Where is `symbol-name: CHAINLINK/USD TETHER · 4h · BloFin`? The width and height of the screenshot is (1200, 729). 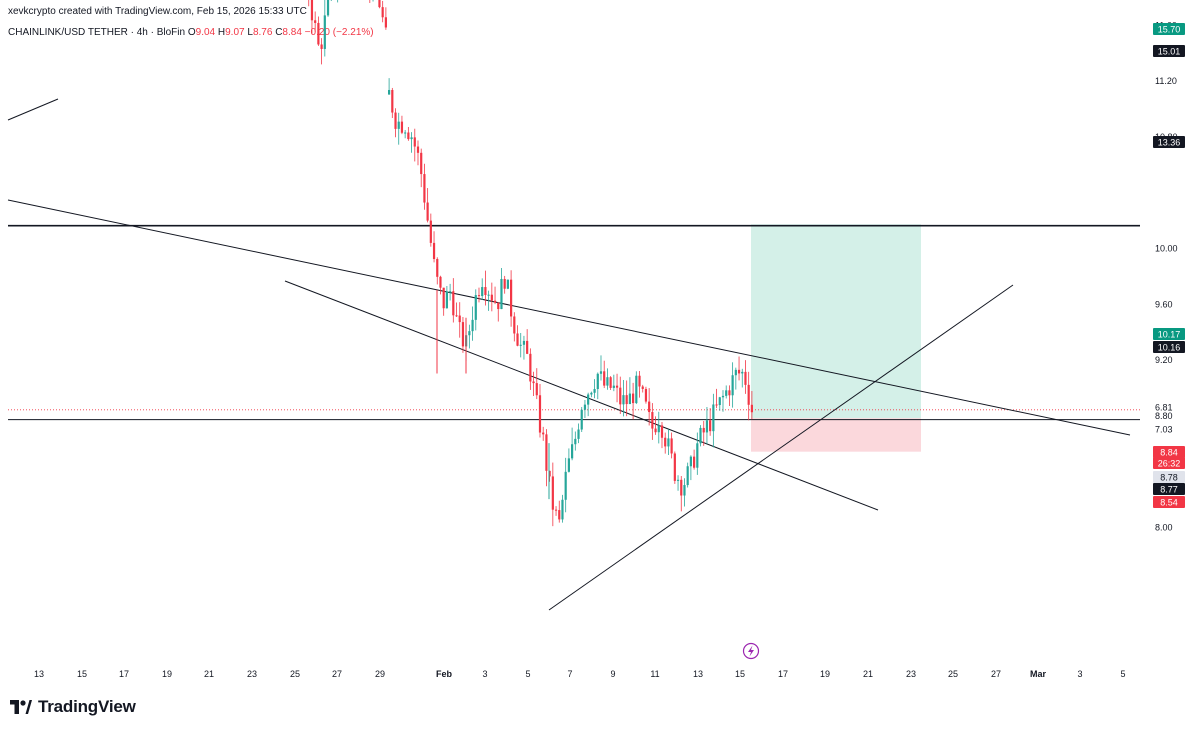
symbol-name: CHAINLINK/USD TETHER · 4h · BloFin is located at coordinates (97, 32).